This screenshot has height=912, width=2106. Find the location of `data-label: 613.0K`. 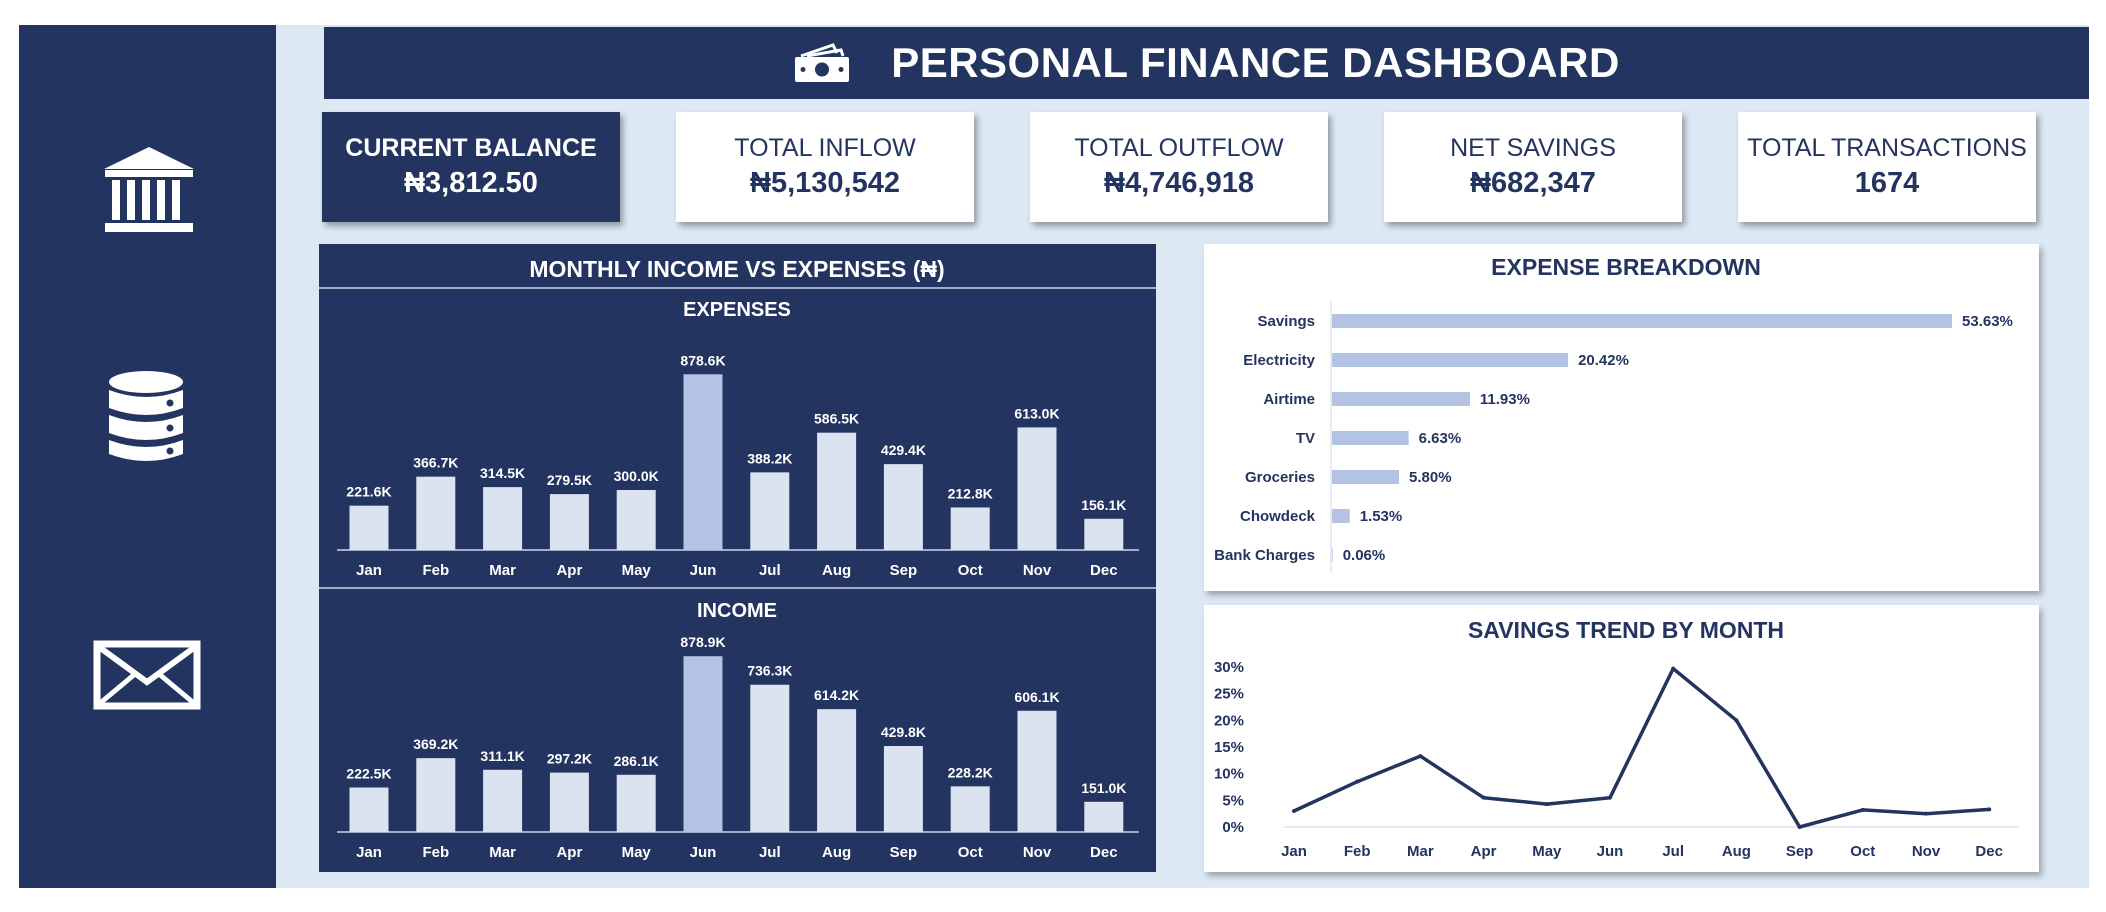

data-label: 613.0K is located at coordinates (1036, 413).